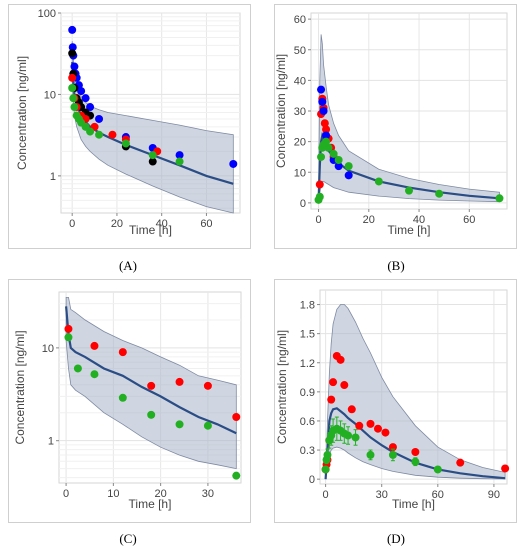 This screenshot has width=527, height=550. I want to click on y-tick-label: 60, so click(300, 20).